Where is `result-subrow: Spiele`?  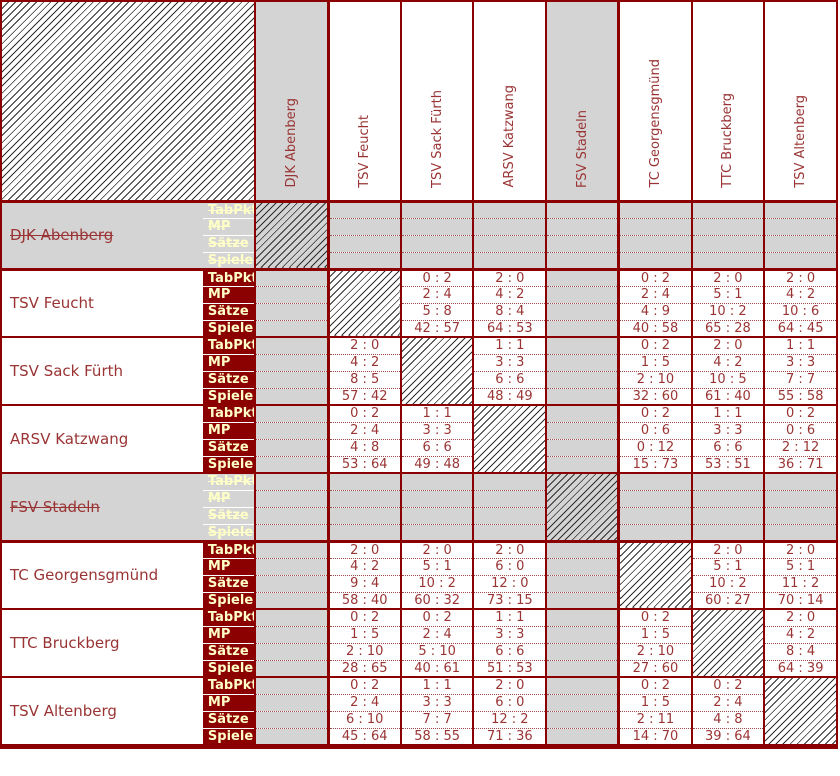
result-subrow: Spiele is located at coordinates (419, 261).